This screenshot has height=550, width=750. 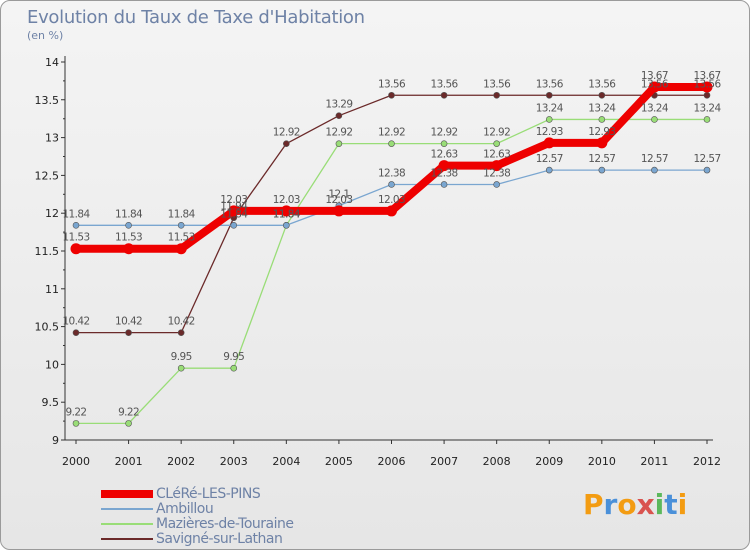 I want to click on data-label: 13.29, so click(x=338, y=105).